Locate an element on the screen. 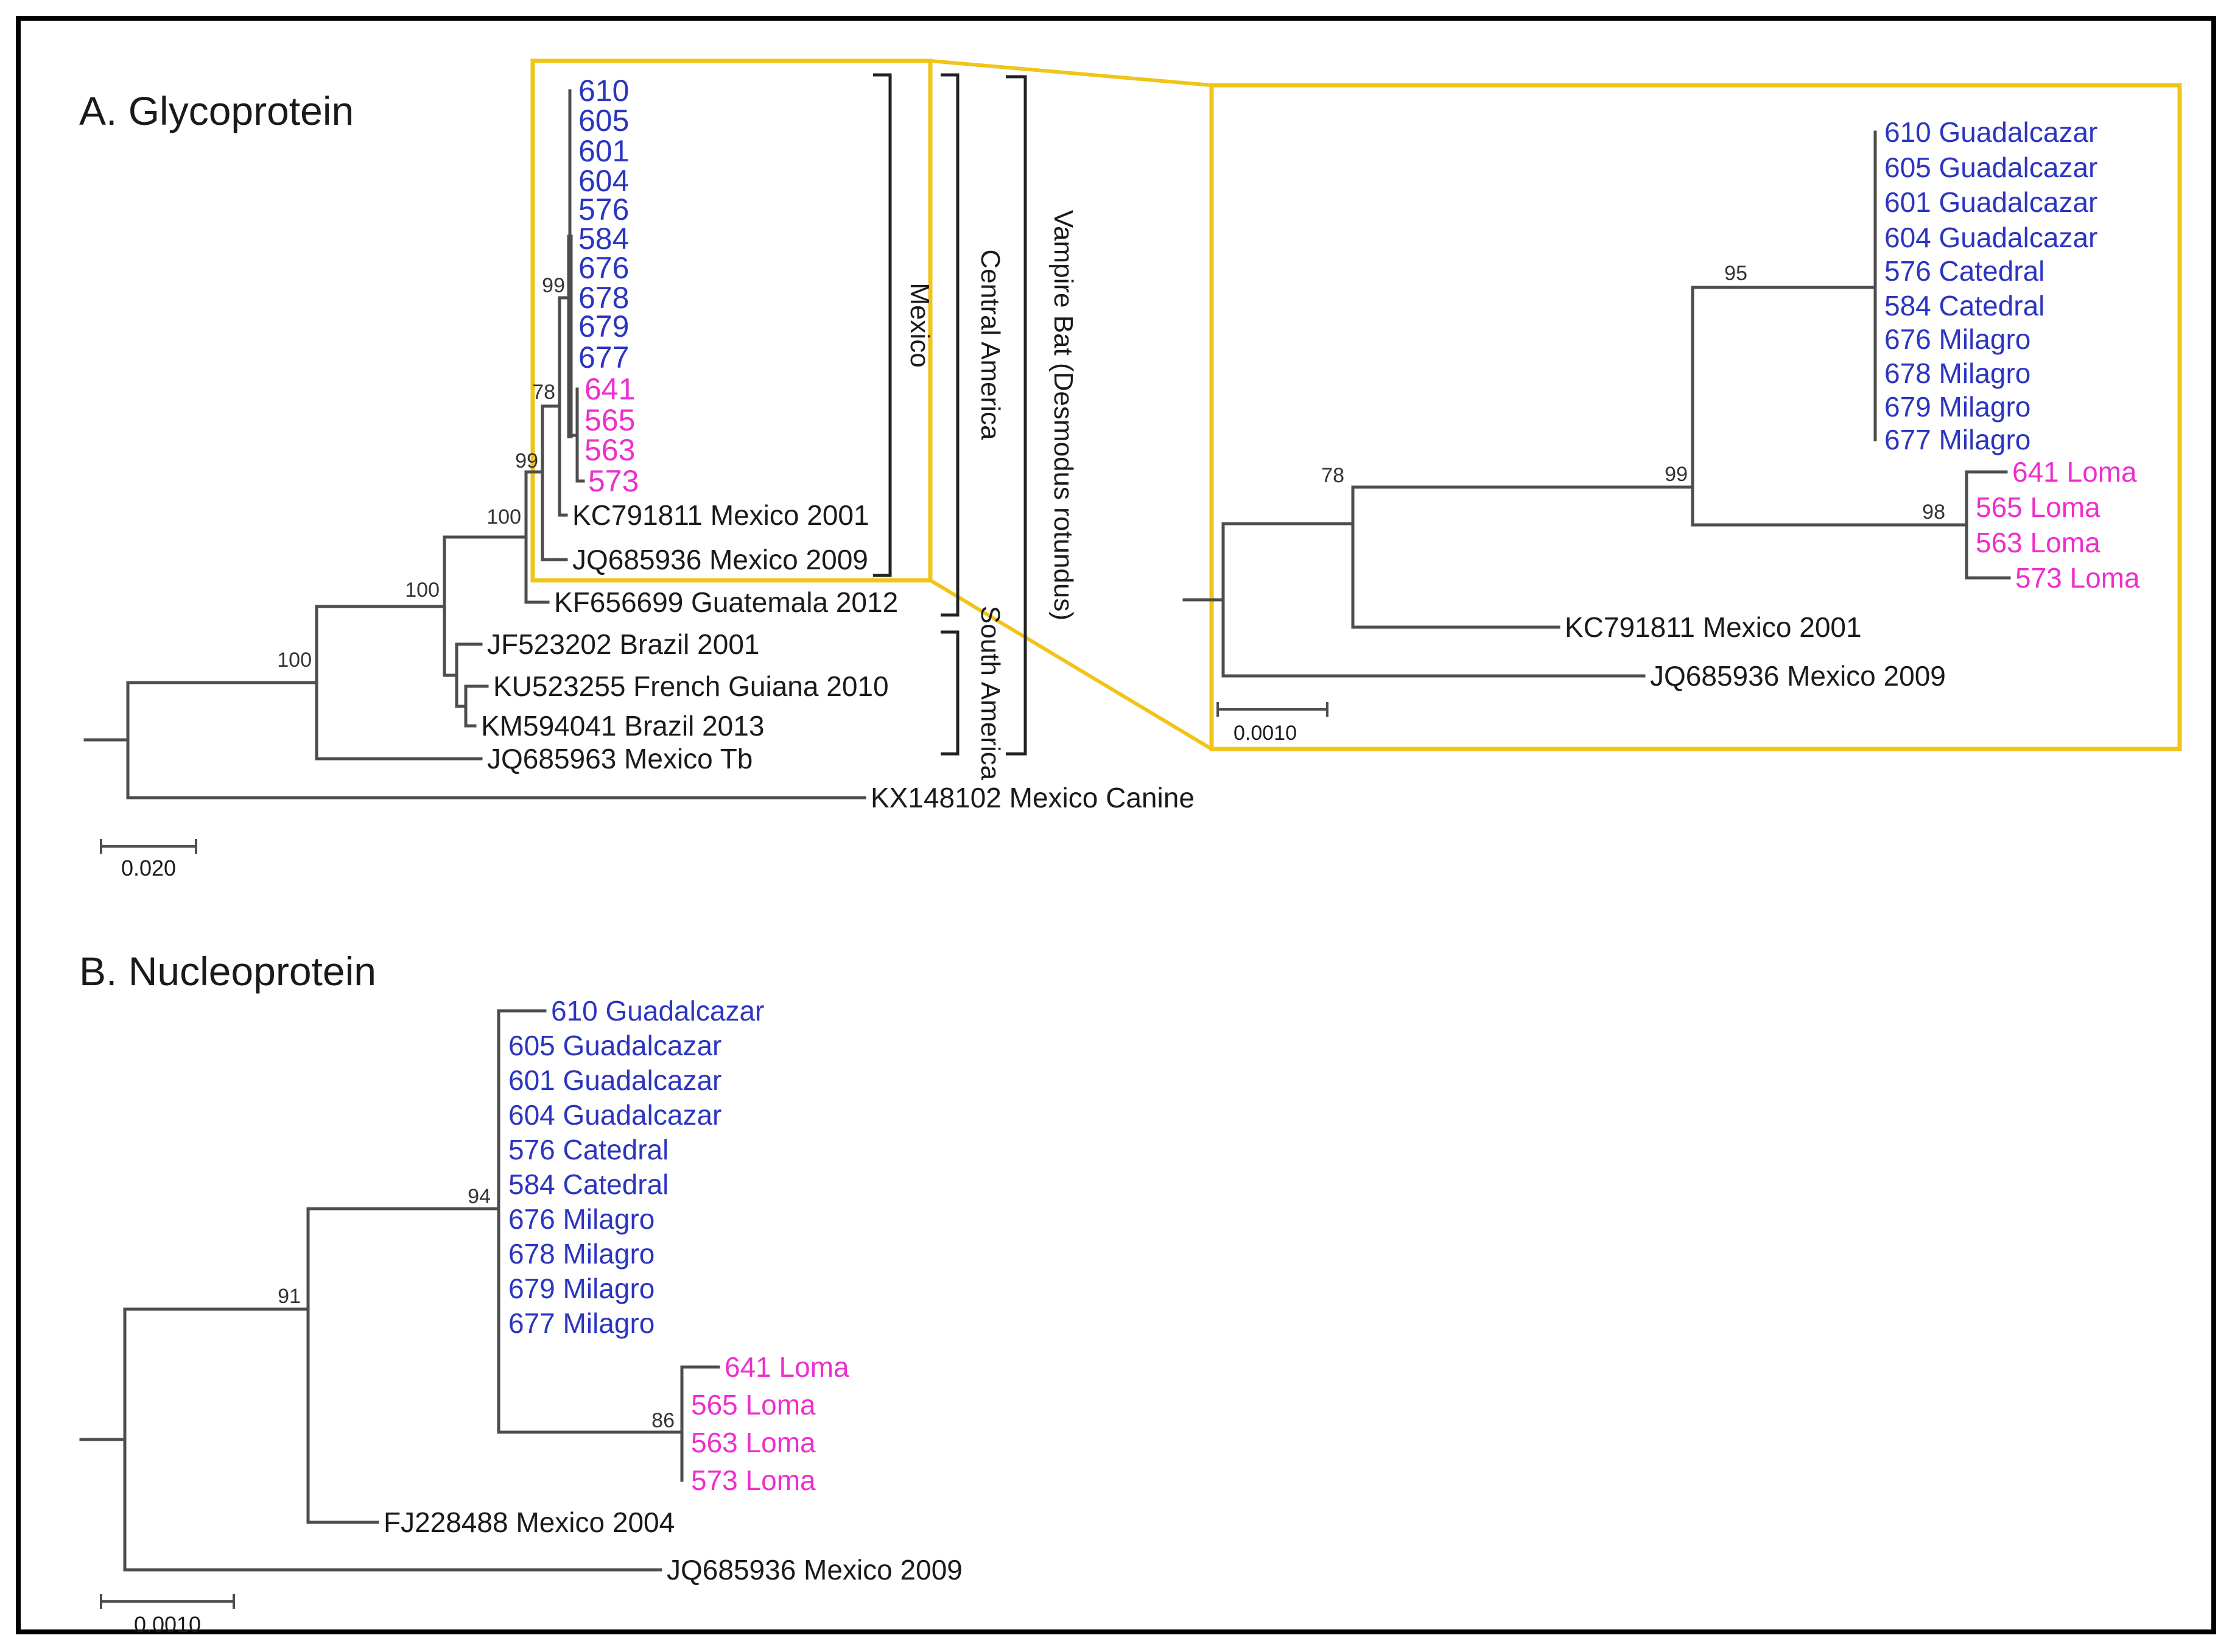  panel-a-scale-bar: 0.020 is located at coordinates (149, 860).